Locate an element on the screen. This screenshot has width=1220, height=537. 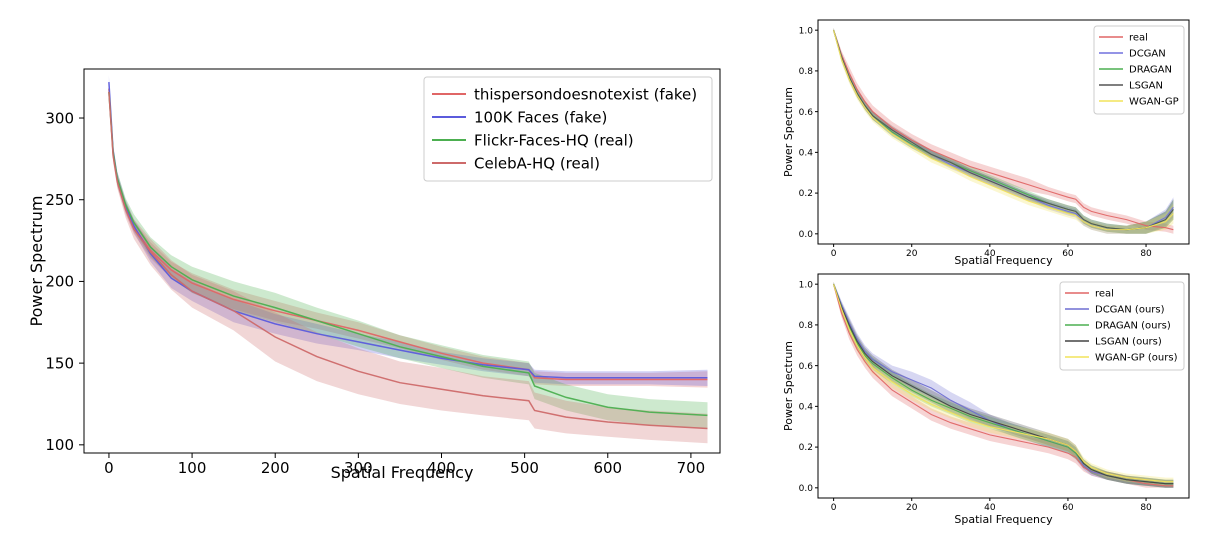
legend-label: DCGAN (ours) is located at coordinates (1130, 310).